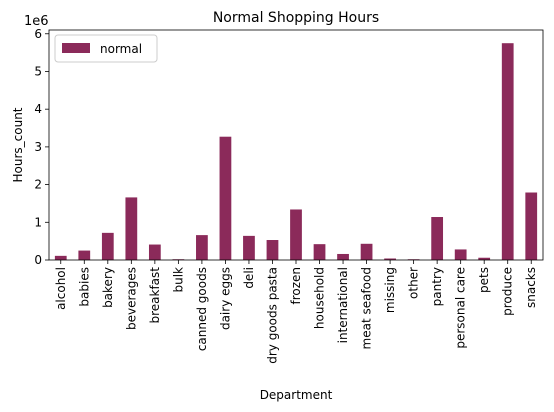 The image size is (554, 412). I want to click on y-tick-label: 5, so click(38, 71).